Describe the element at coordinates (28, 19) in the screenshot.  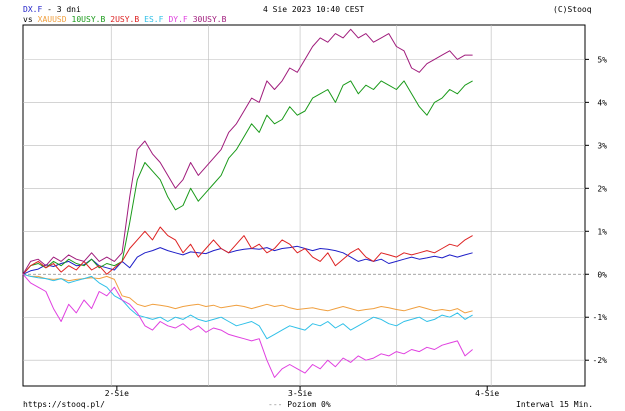
I see `vs-label: vs` at that location.